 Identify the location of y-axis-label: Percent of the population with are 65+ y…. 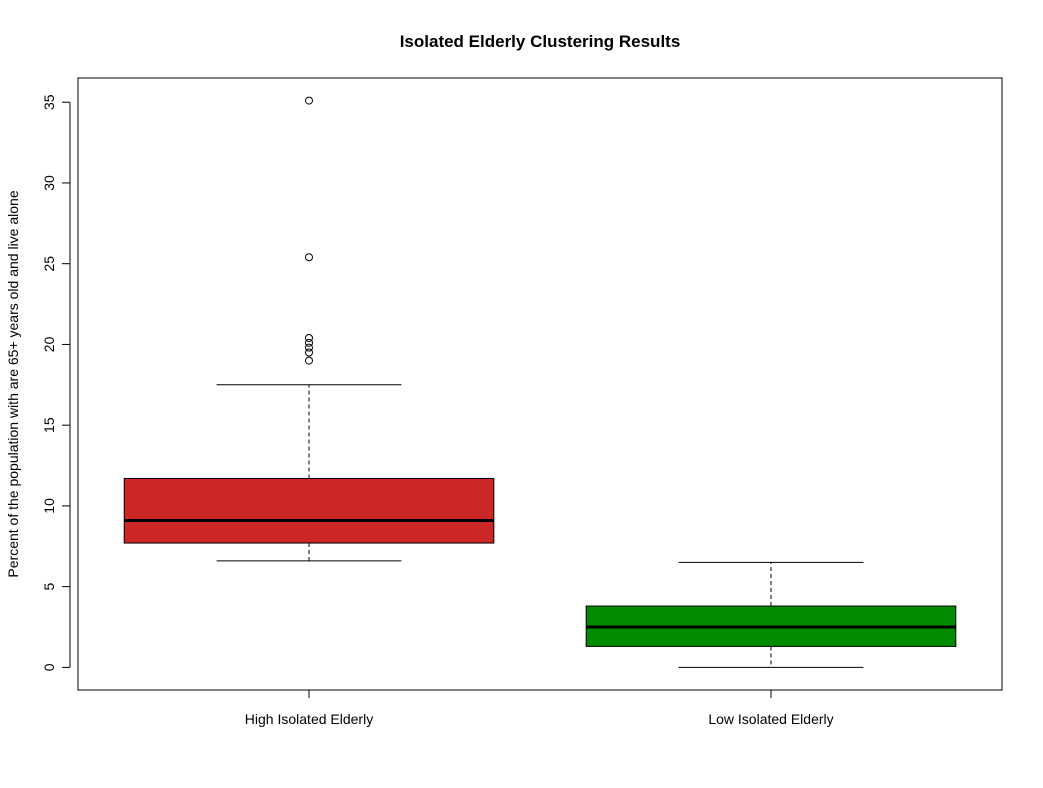
(13, 383).